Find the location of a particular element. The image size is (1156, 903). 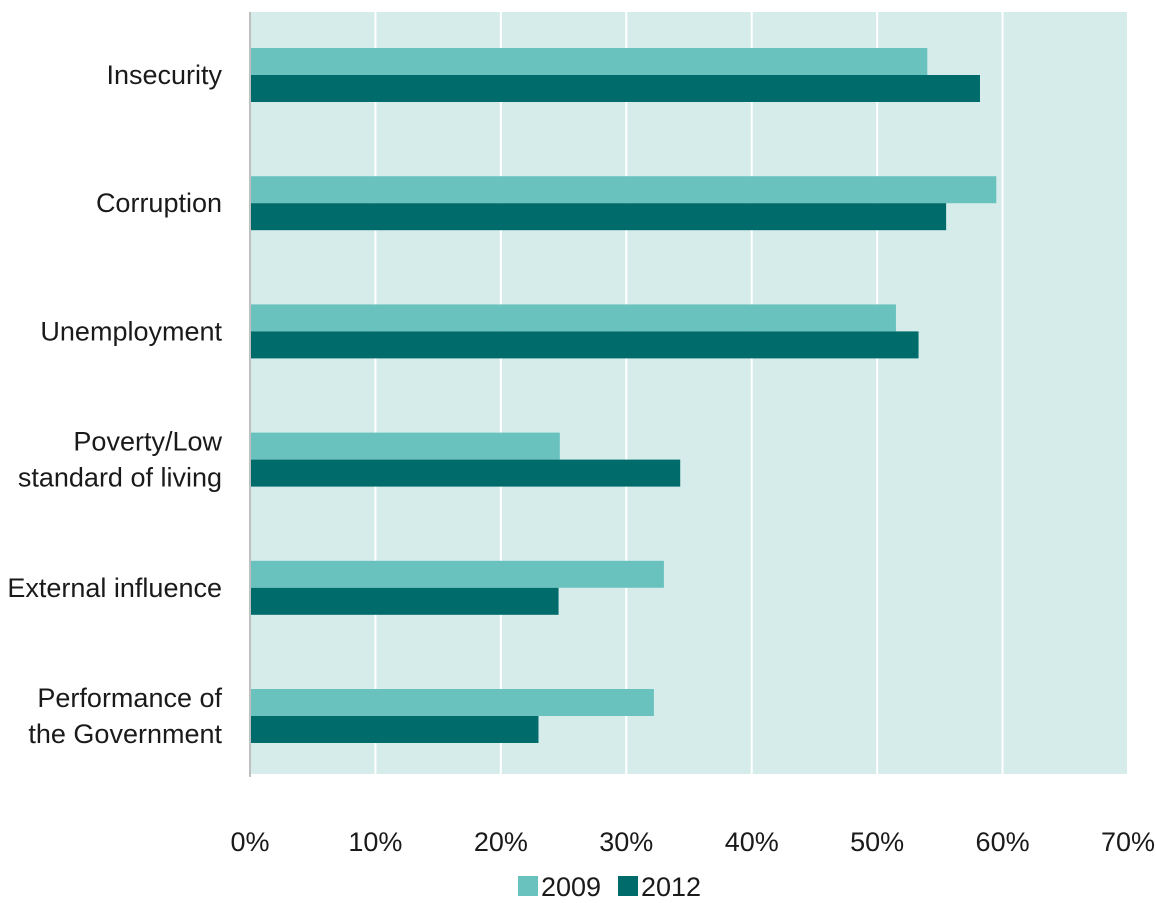

category-label: Insecurity is located at coordinates (164, 75).